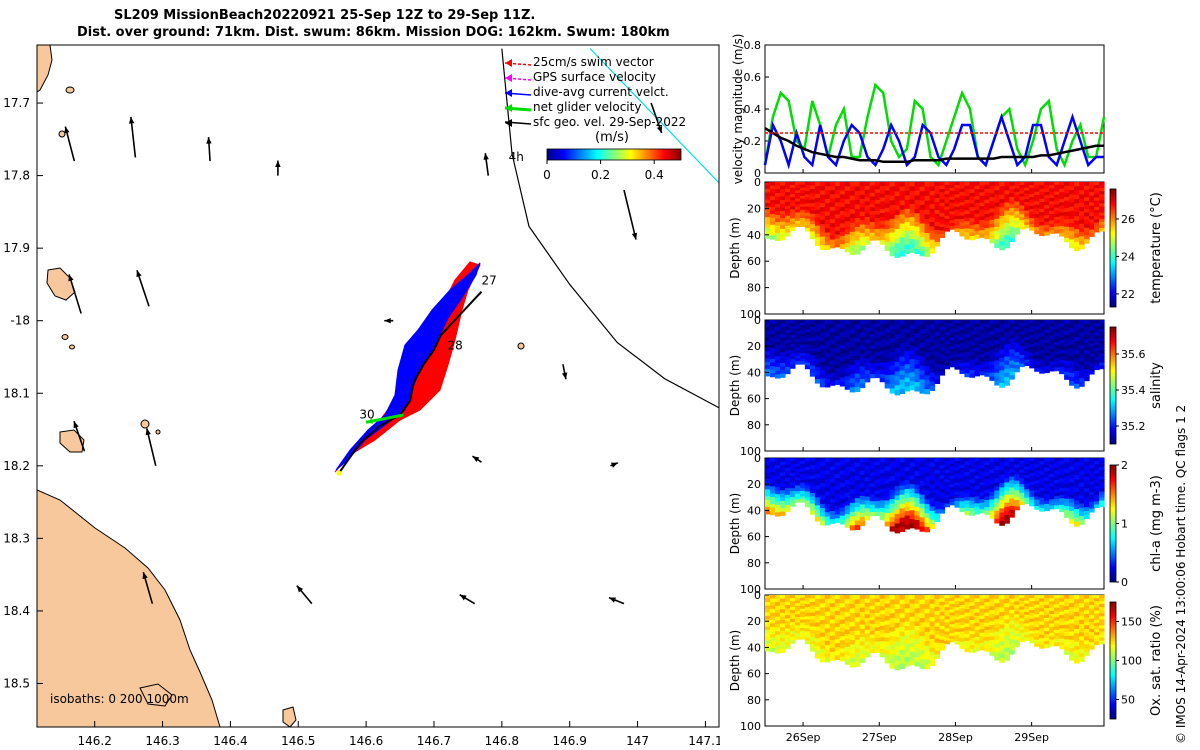  What do you see at coordinates (757, 458) in the screenshot?
I see `profile-y-tick-label: 0` at bounding box center [757, 458].